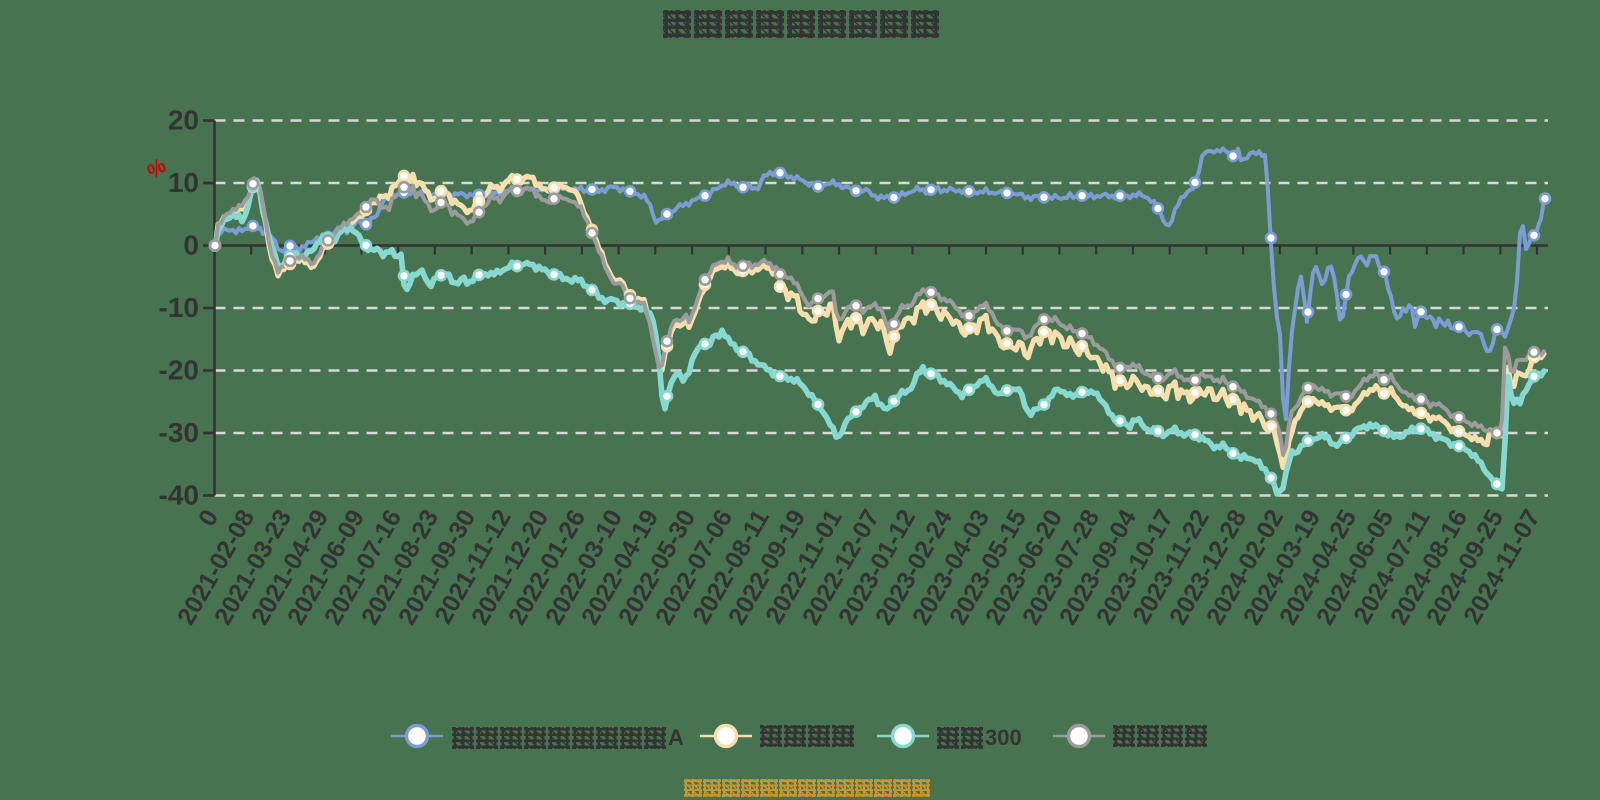  I want to click on svg-text: 20, so click(183, 120).